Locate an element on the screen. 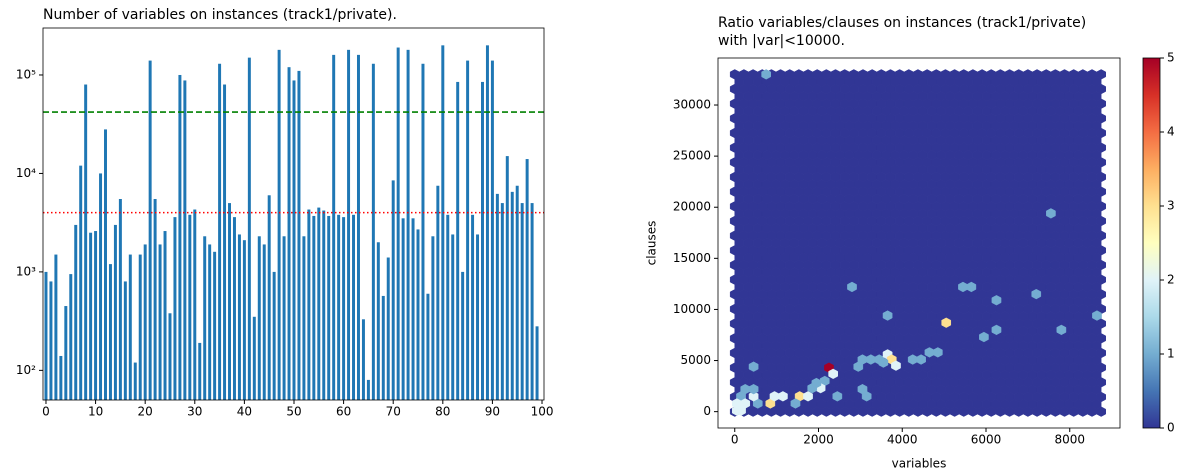 The width and height of the screenshot is (1184, 472). y-tick-label: 5000 is located at coordinates (695, 360).